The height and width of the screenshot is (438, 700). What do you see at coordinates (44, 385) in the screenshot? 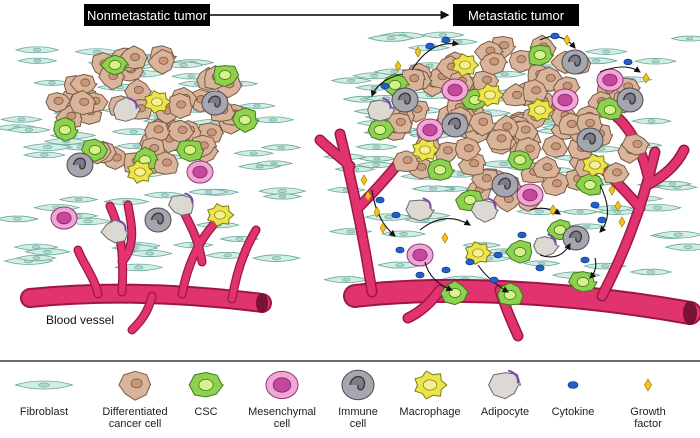
I see `legend-fibroblast-icon` at bounding box center [44, 385].